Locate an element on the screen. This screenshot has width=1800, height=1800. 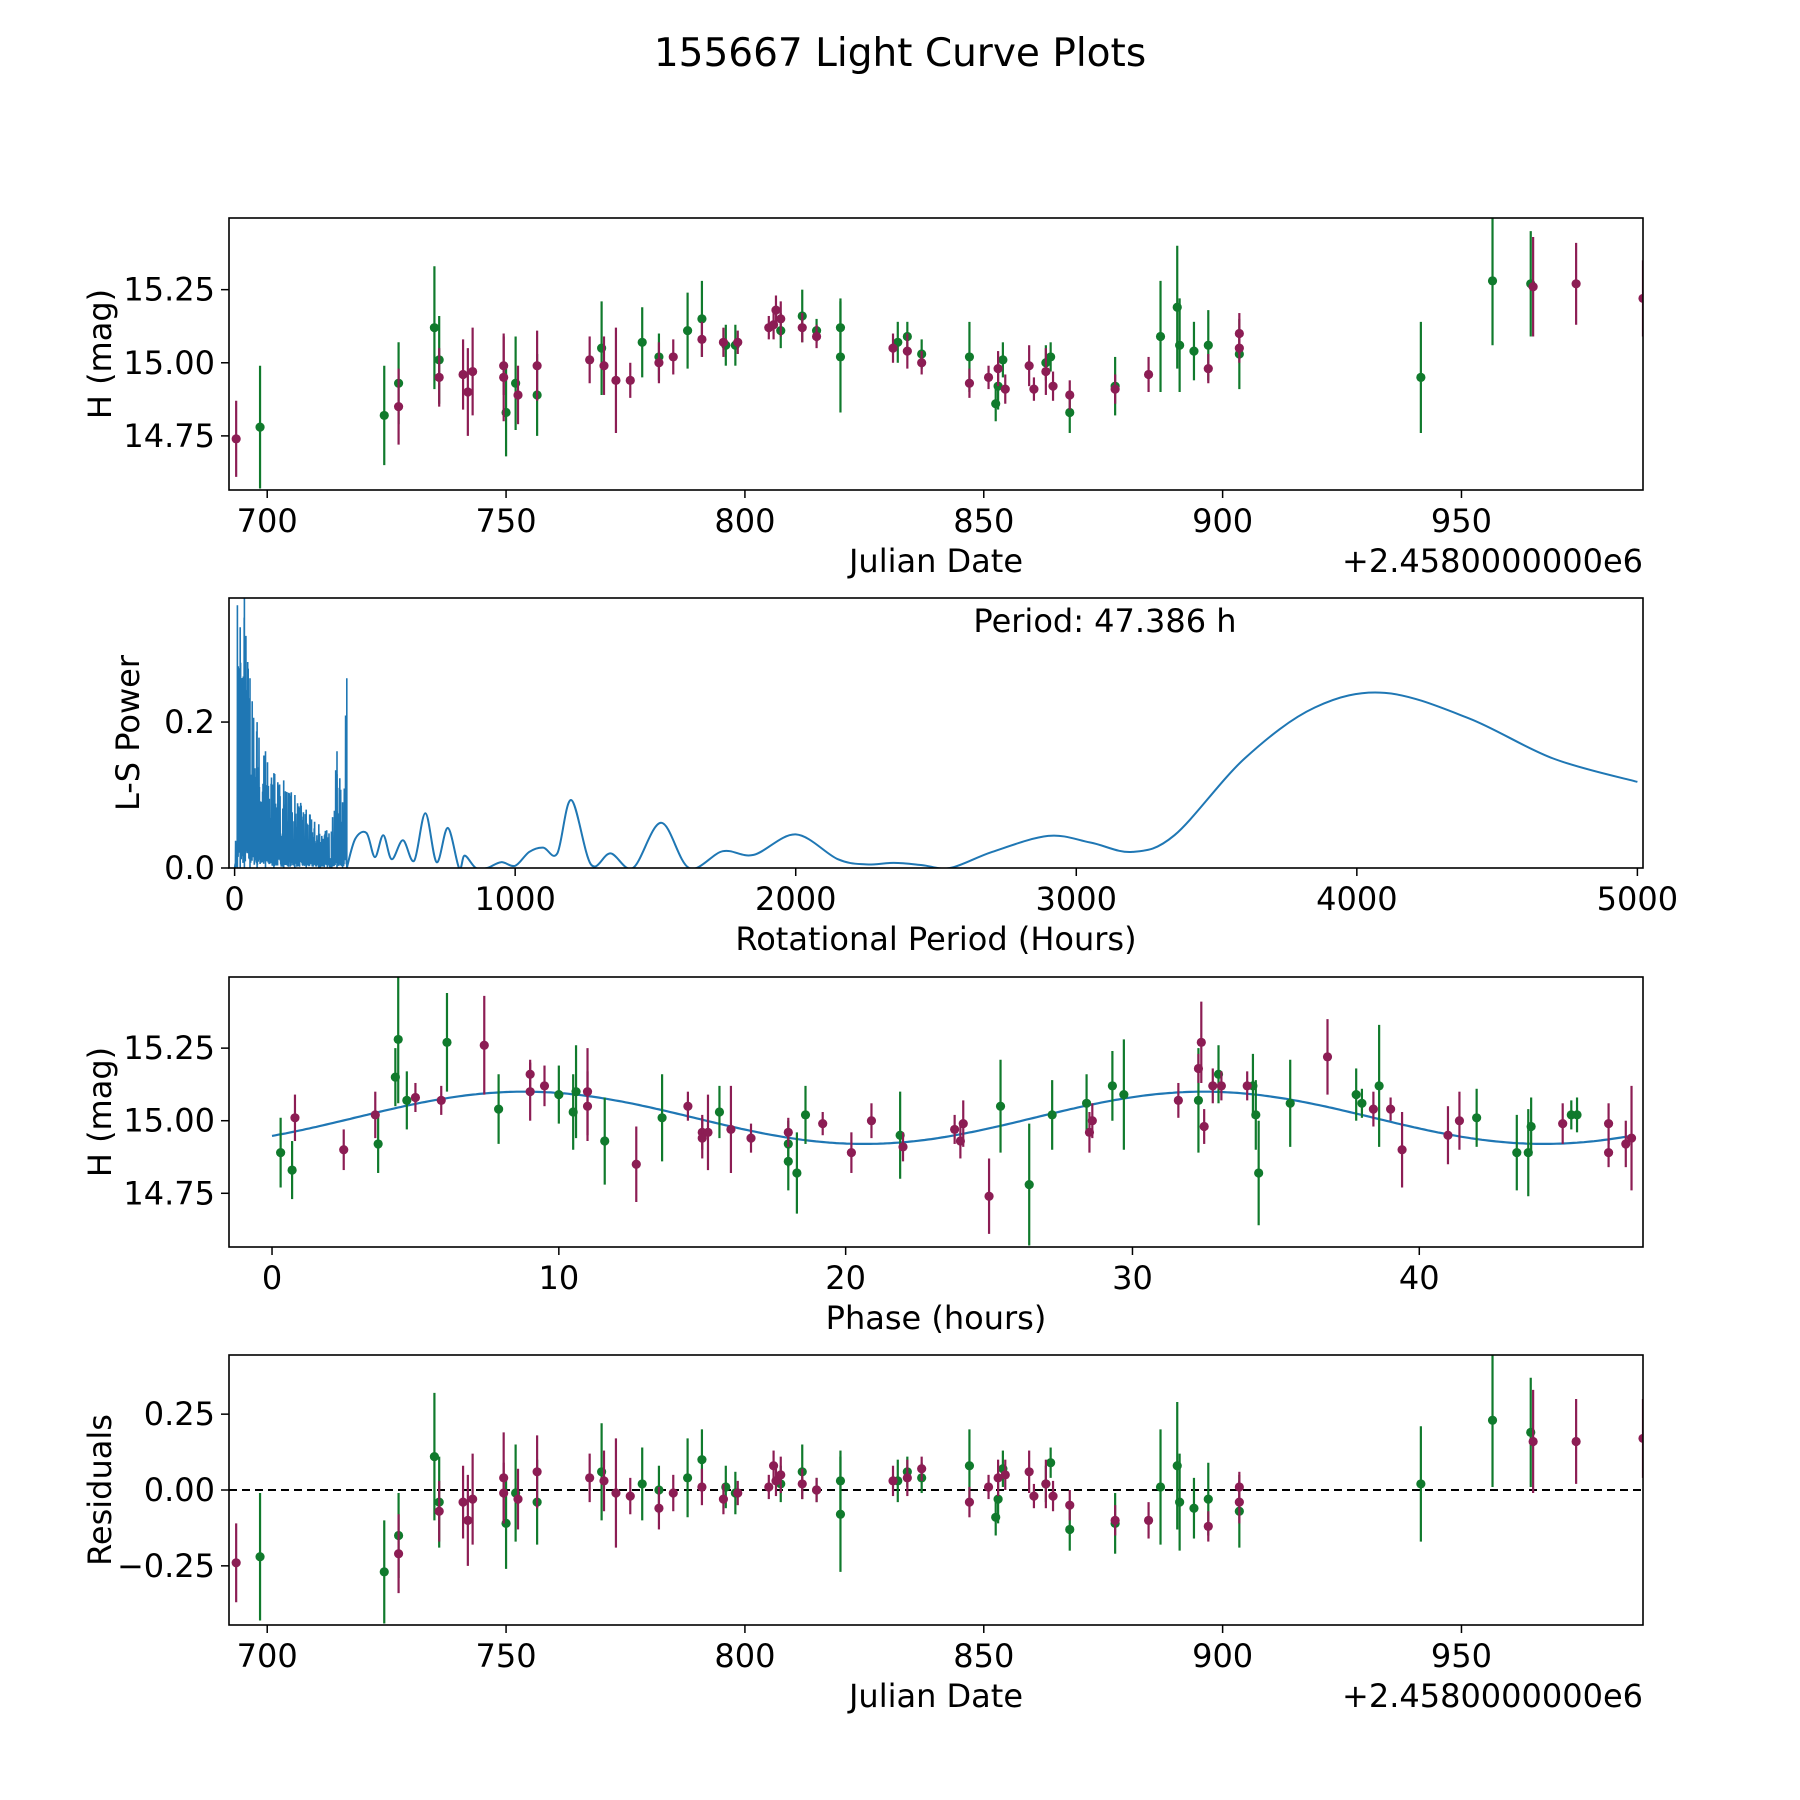
y-tick-label: 0.0 is located at coordinates (189, 868).